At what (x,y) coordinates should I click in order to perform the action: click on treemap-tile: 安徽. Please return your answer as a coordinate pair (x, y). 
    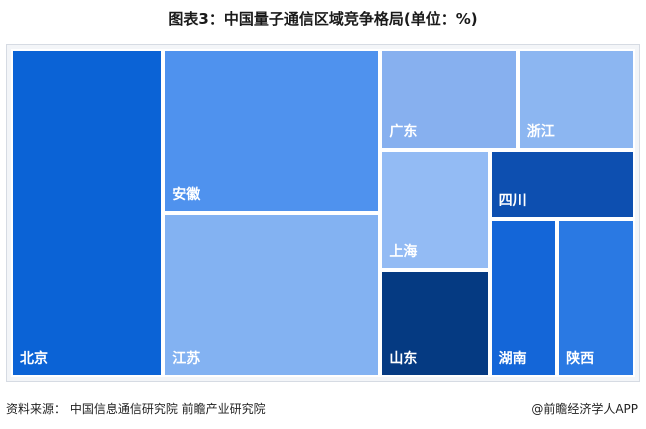
    Looking at the image, I should click on (272, 131).